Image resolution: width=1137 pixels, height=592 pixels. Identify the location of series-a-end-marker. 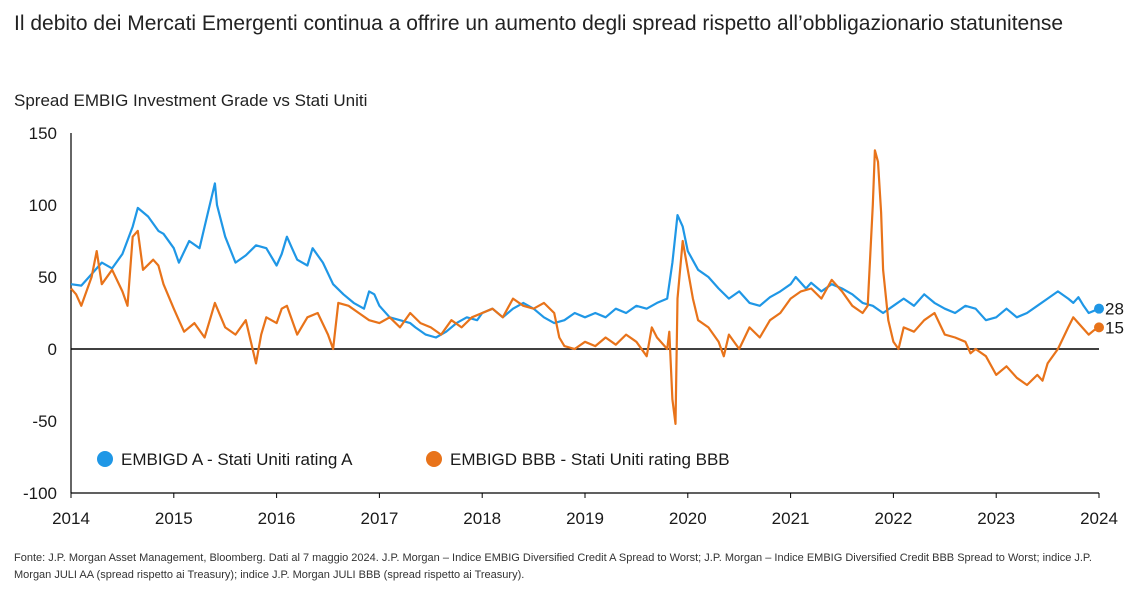
(1099, 308).